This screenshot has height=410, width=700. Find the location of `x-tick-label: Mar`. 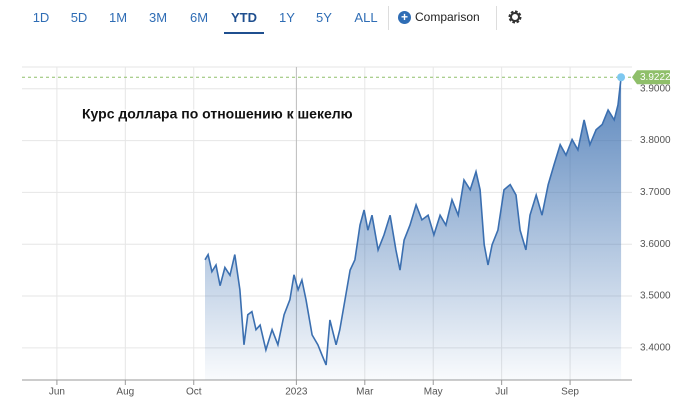

x-tick-label: Mar is located at coordinates (365, 392).